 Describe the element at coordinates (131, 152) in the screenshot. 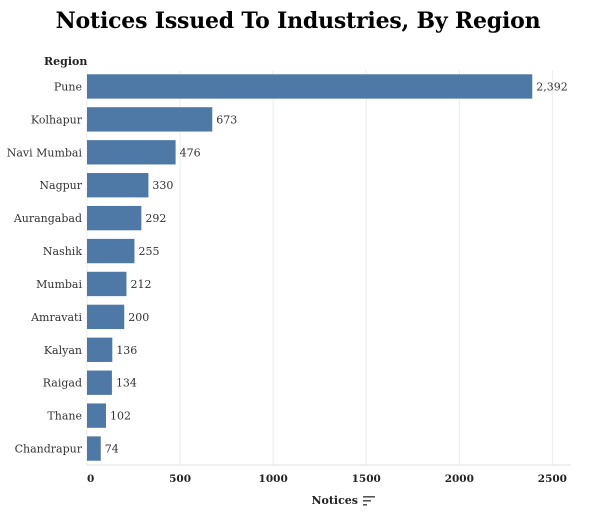

I see `bar-navi-mumbai` at that location.